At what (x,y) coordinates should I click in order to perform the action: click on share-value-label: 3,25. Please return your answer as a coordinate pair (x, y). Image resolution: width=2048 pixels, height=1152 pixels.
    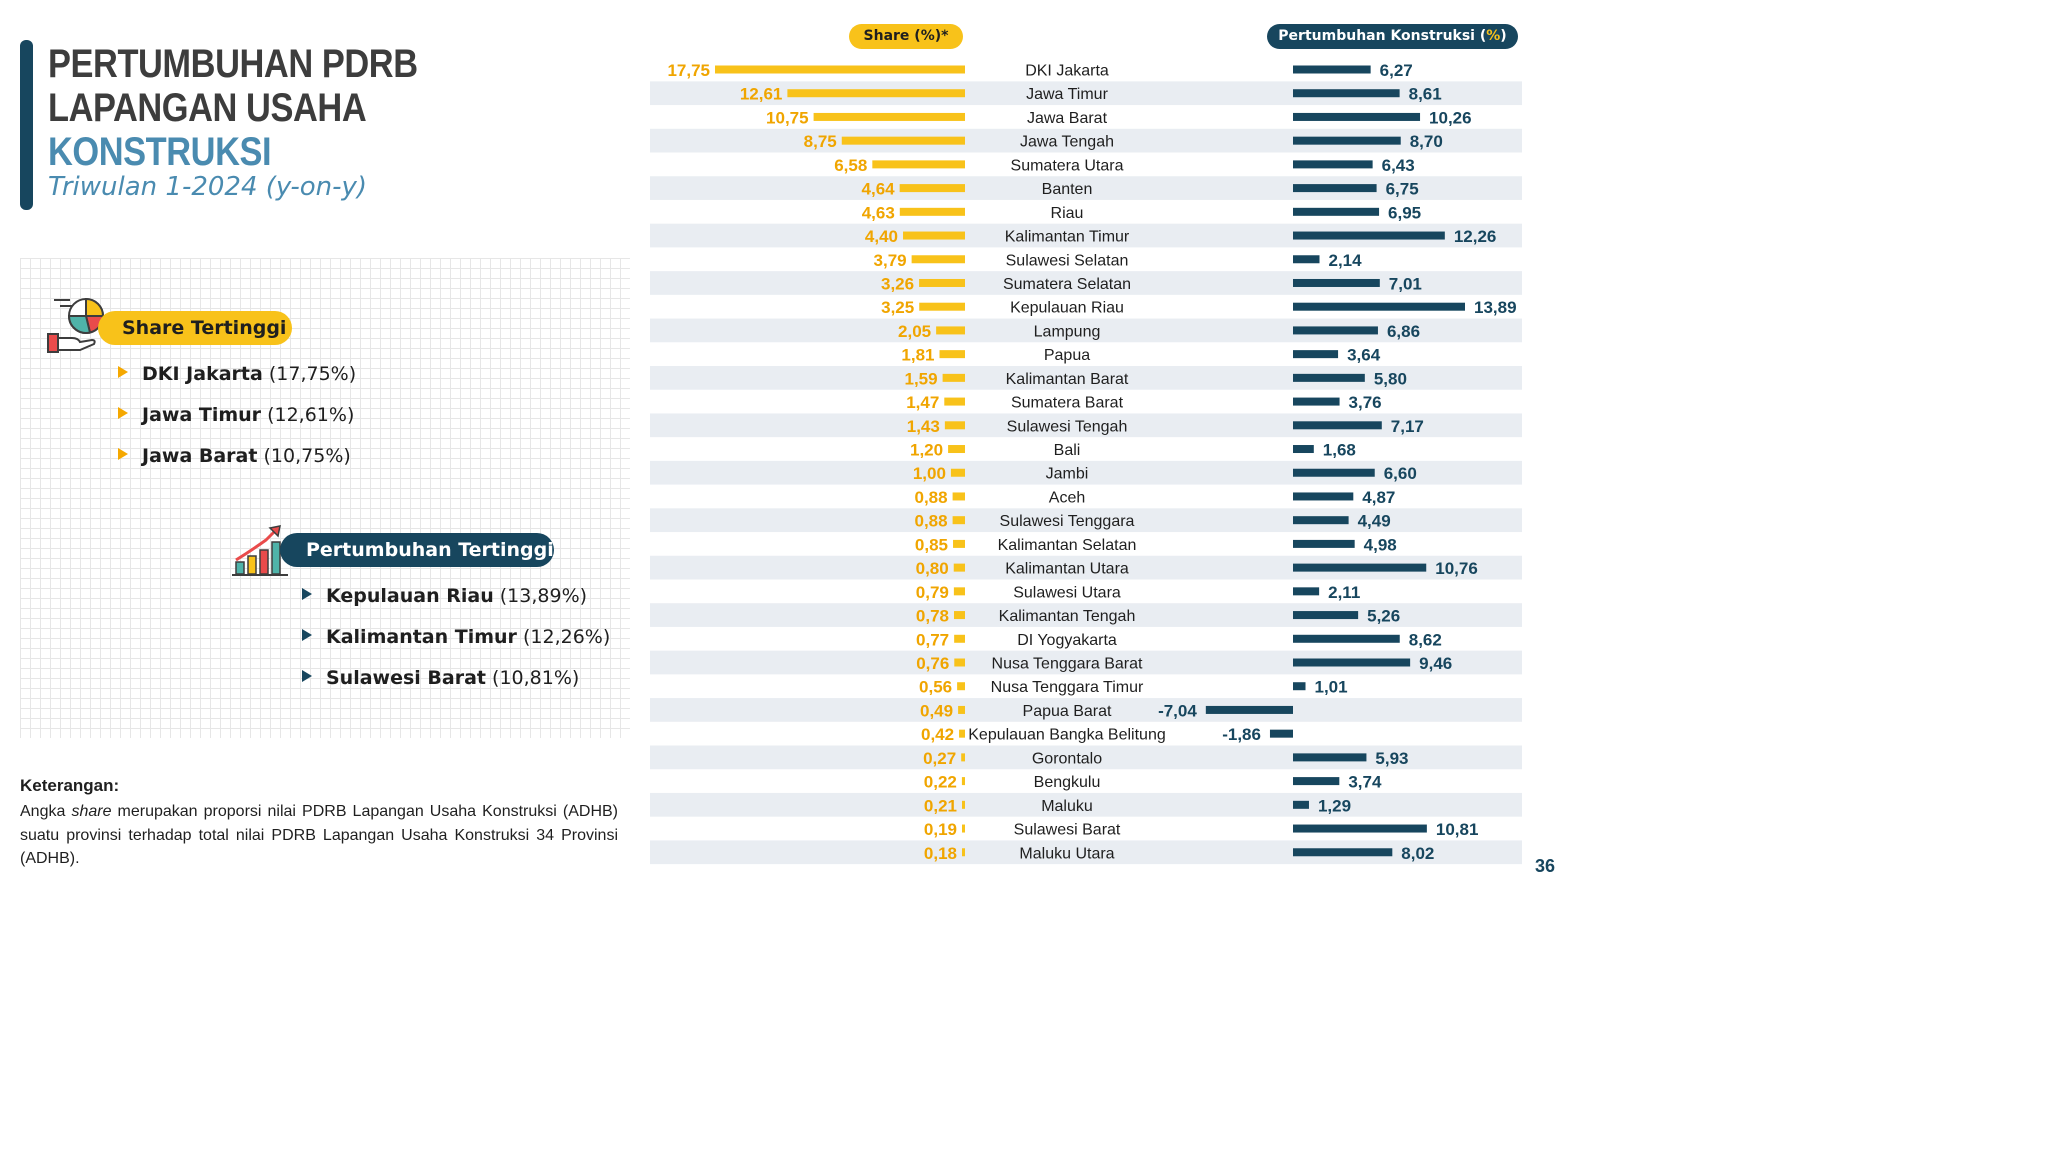
    Looking at the image, I should click on (897, 307).